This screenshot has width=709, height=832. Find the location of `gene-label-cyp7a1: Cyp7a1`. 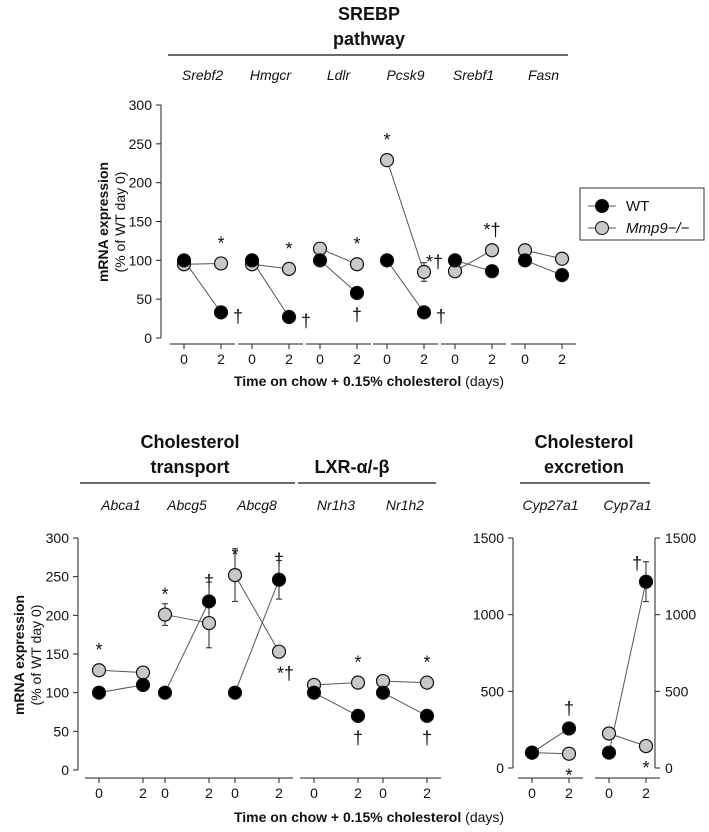

gene-label-cyp7a1: Cyp7a1 is located at coordinates (627, 505).